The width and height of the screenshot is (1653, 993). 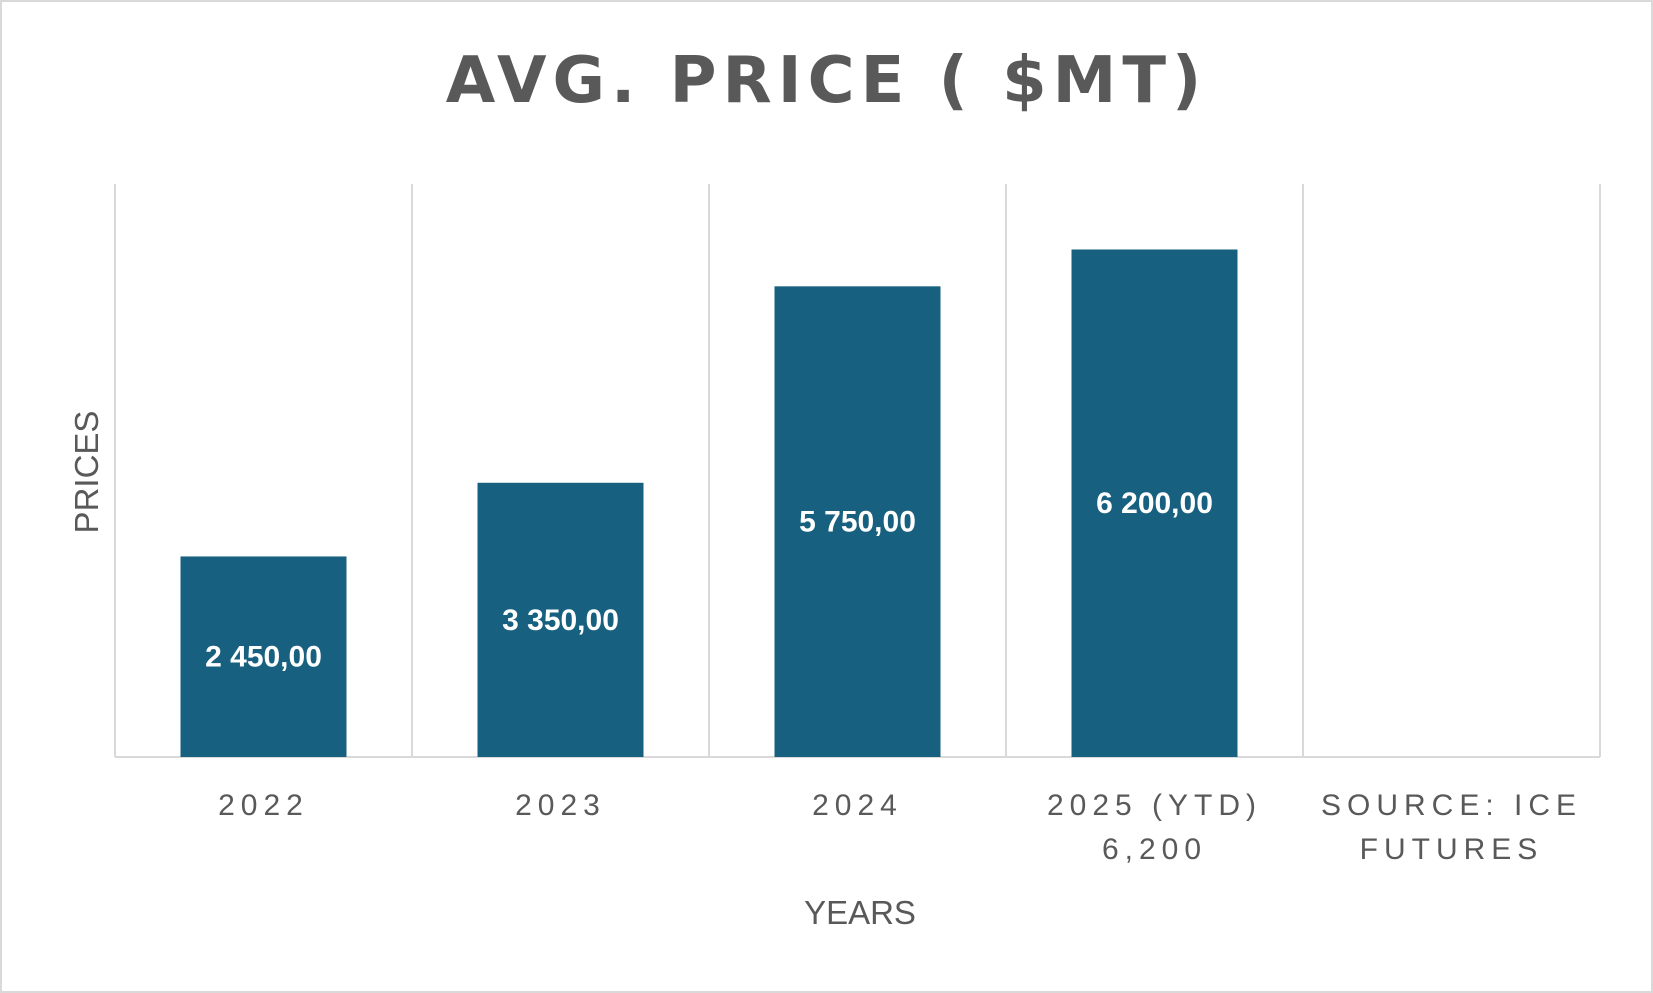 What do you see at coordinates (86, 472) in the screenshot?
I see `y-axis-title: PRICES` at bounding box center [86, 472].